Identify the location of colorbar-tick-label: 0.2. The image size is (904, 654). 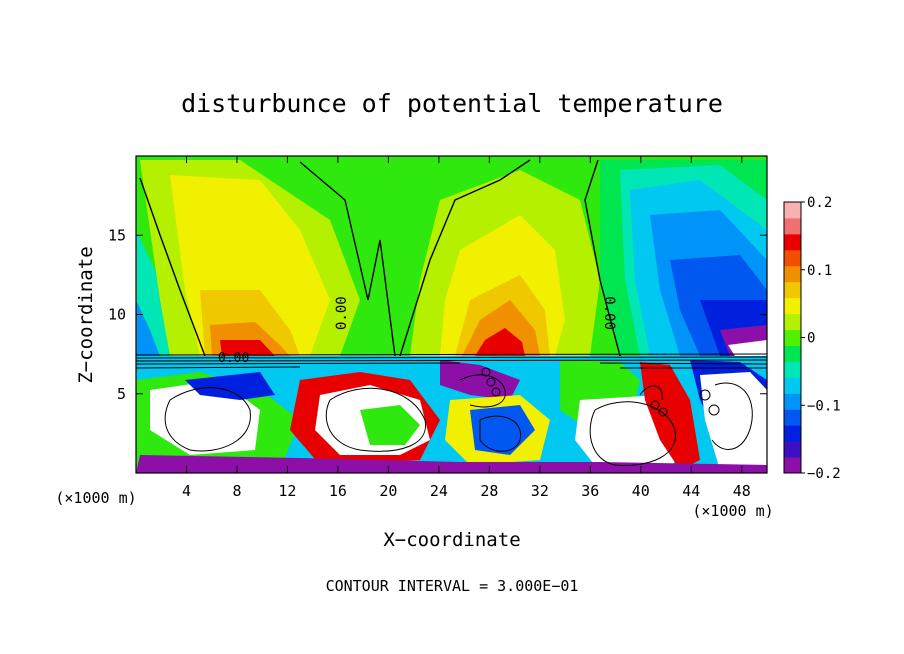
(819, 203).